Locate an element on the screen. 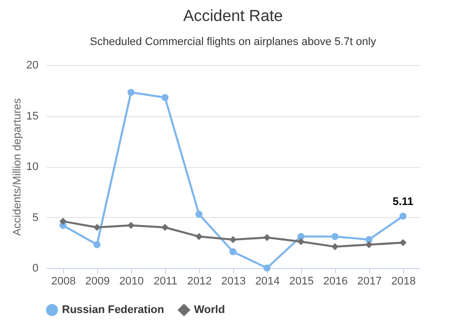 The height and width of the screenshot is (325, 450). x-tick-label: 2011 is located at coordinates (166, 282).